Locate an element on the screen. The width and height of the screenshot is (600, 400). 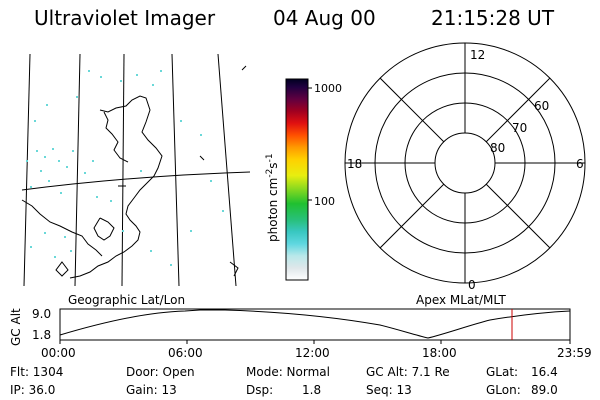
colorbar-tick-label-100: 100 is located at coordinates (324, 201).